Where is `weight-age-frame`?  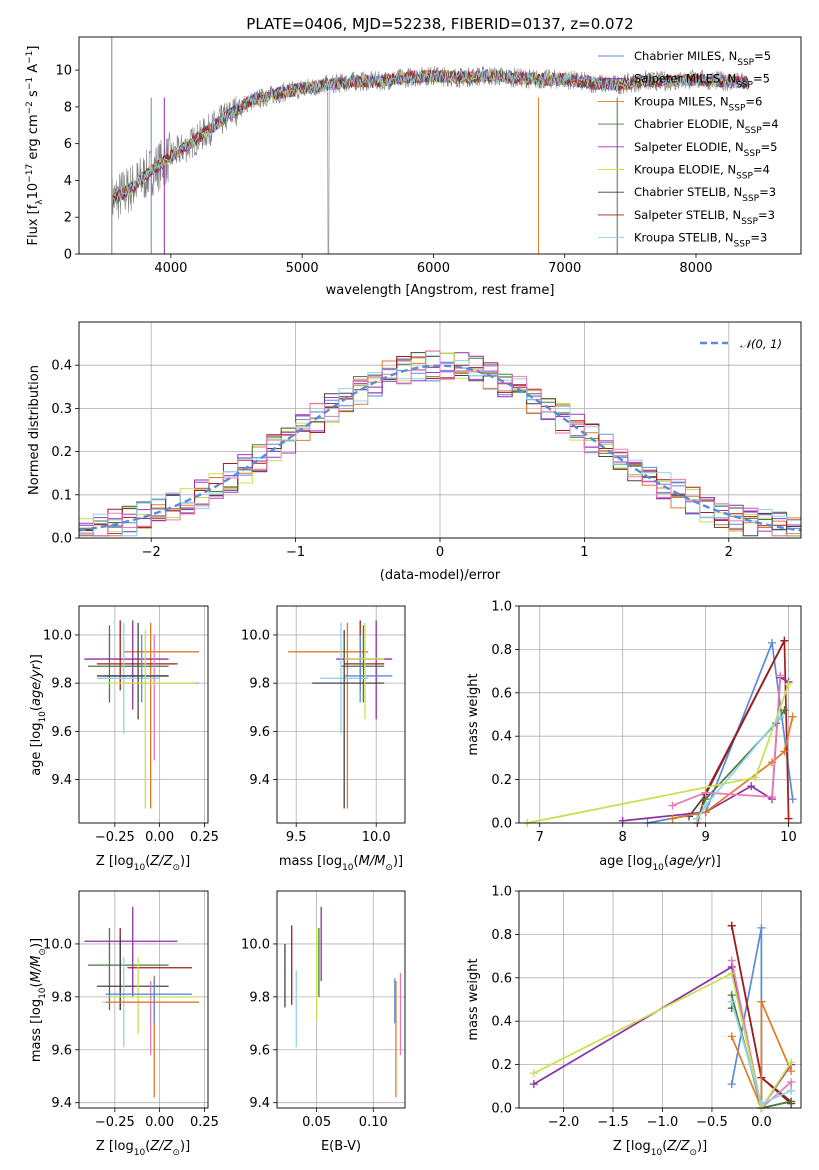 weight-age-frame is located at coordinates (660, 714).